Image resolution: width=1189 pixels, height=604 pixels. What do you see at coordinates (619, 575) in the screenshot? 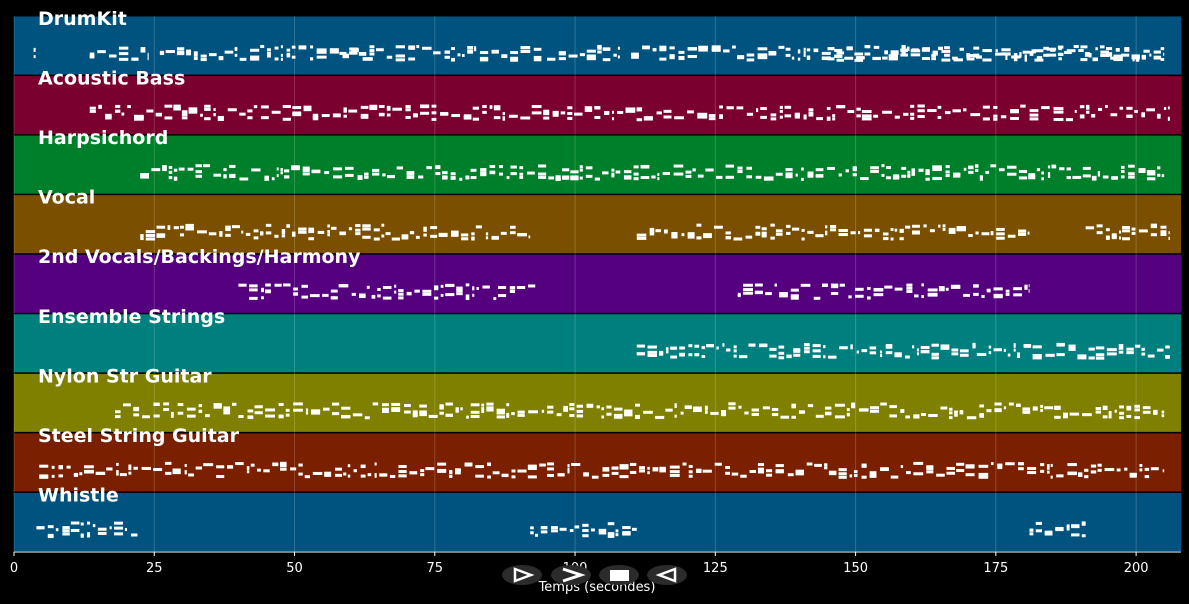
I see `stop-button` at bounding box center [619, 575].